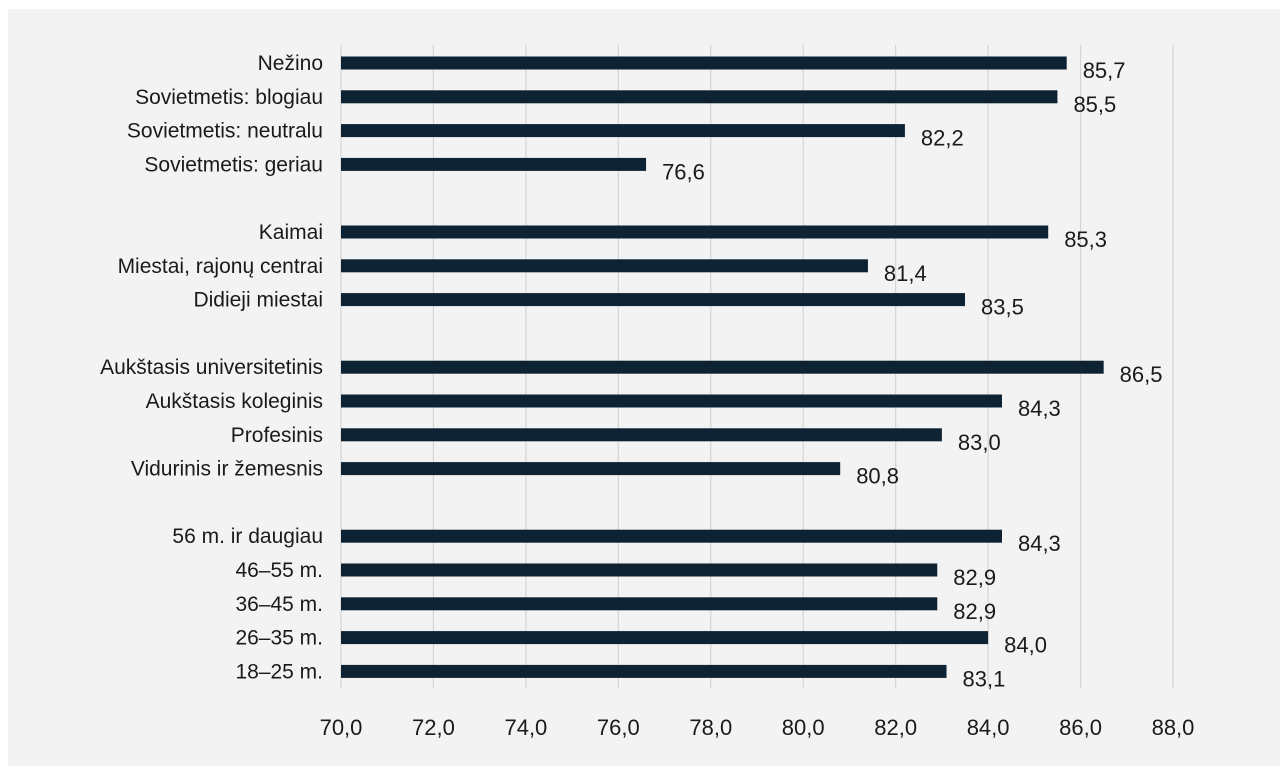 This screenshot has width=1283, height=769. Describe the element at coordinates (618, 727) in the screenshot. I see `x-tick-label: 76,0` at that location.